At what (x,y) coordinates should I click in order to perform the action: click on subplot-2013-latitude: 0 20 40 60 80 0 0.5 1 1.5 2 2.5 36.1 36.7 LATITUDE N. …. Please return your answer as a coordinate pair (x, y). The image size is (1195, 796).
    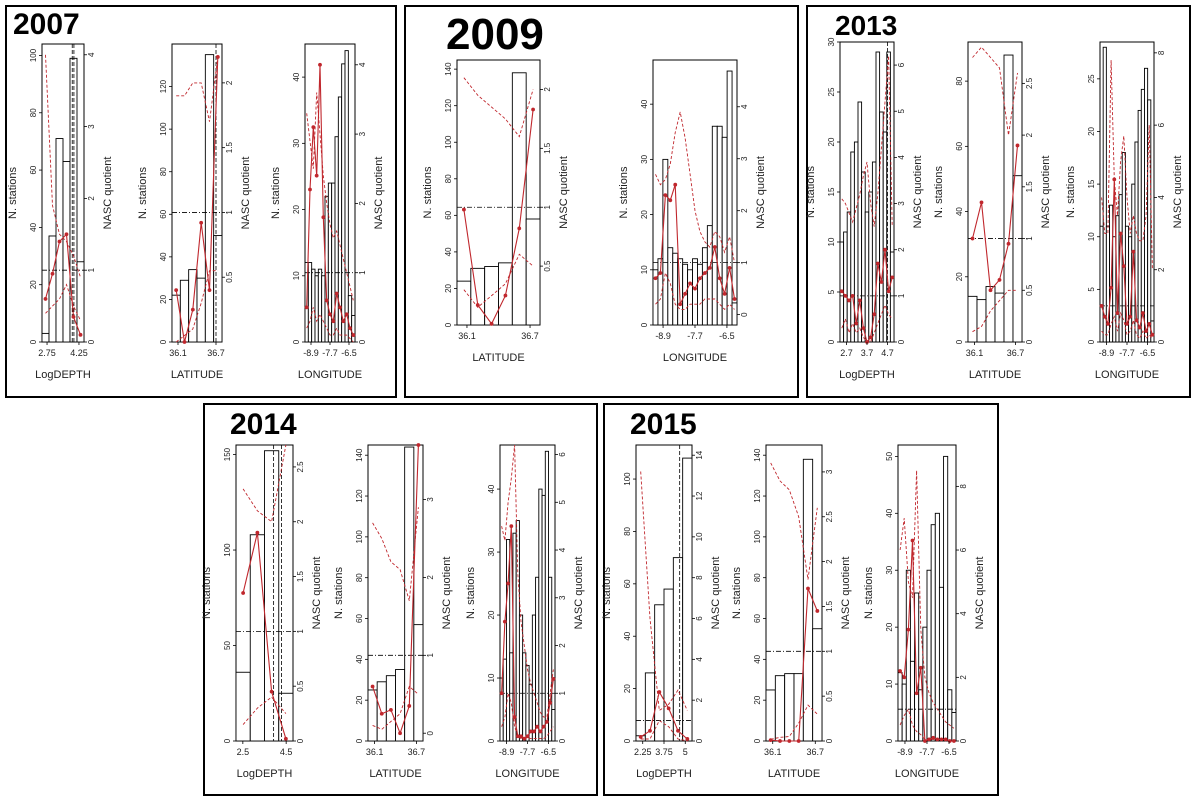
    Looking at the image, I should click on (992, 211).